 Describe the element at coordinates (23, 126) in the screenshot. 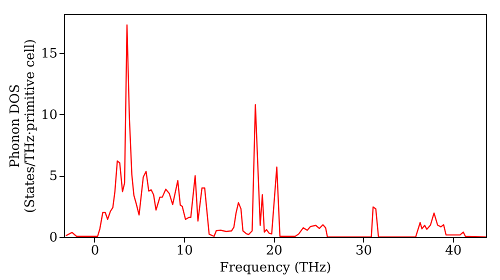

I see `y-axis-title: Phonon DOS (States/THz·primitive cell)` at that location.